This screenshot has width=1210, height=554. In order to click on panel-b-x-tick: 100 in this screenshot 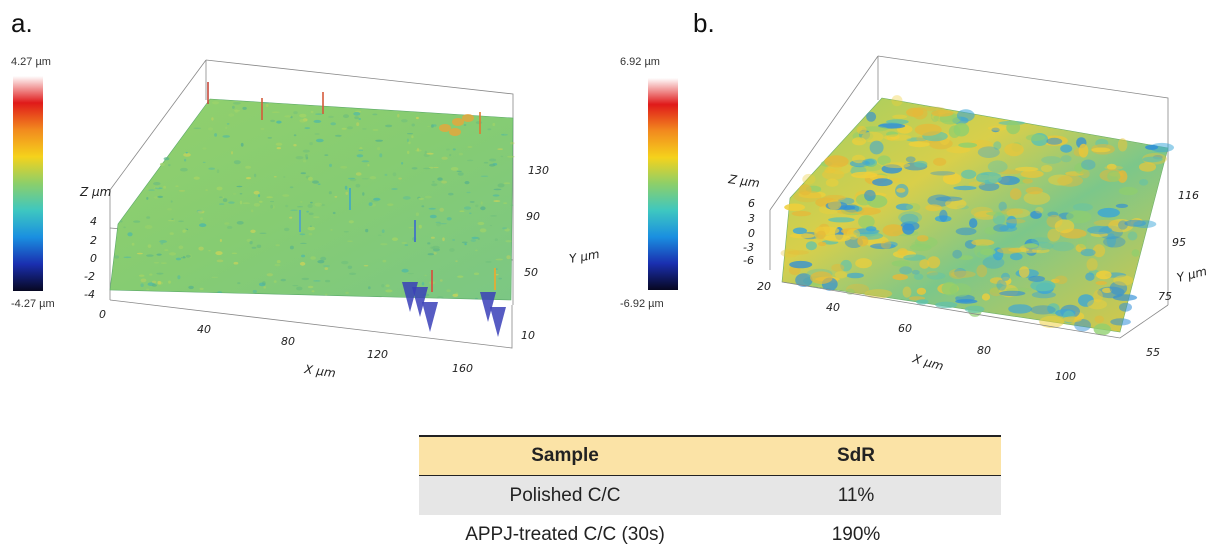, I will do `click(1065, 376)`.